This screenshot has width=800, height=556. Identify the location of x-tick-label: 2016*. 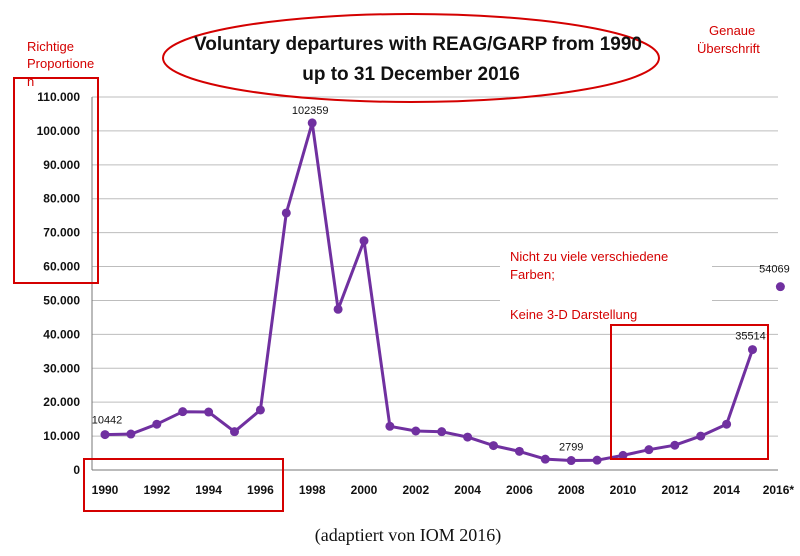
(779, 490).